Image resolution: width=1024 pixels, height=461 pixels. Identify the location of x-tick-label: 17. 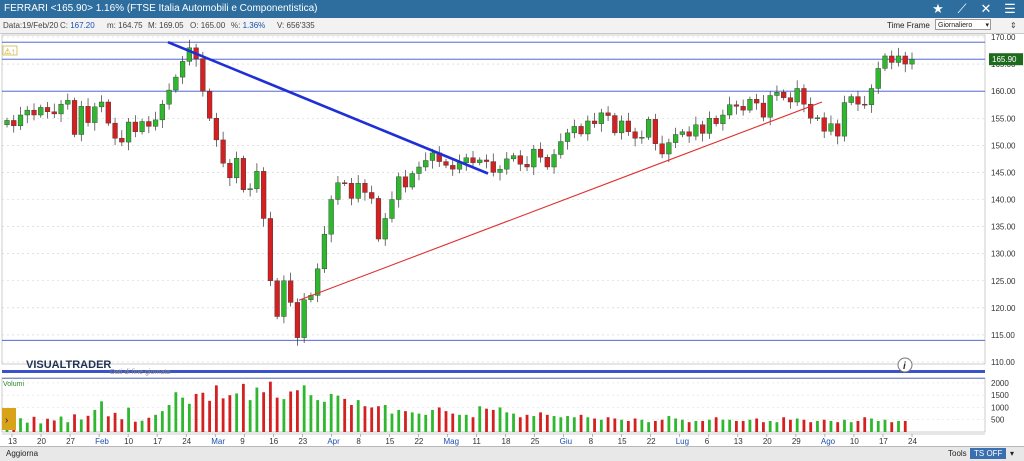
(157, 441).